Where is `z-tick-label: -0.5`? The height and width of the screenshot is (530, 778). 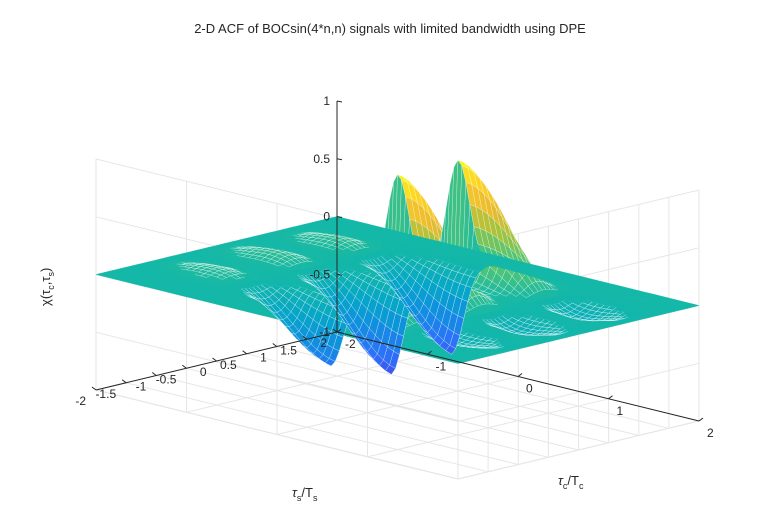 z-tick-label: -0.5 is located at coordinates (319, 274).